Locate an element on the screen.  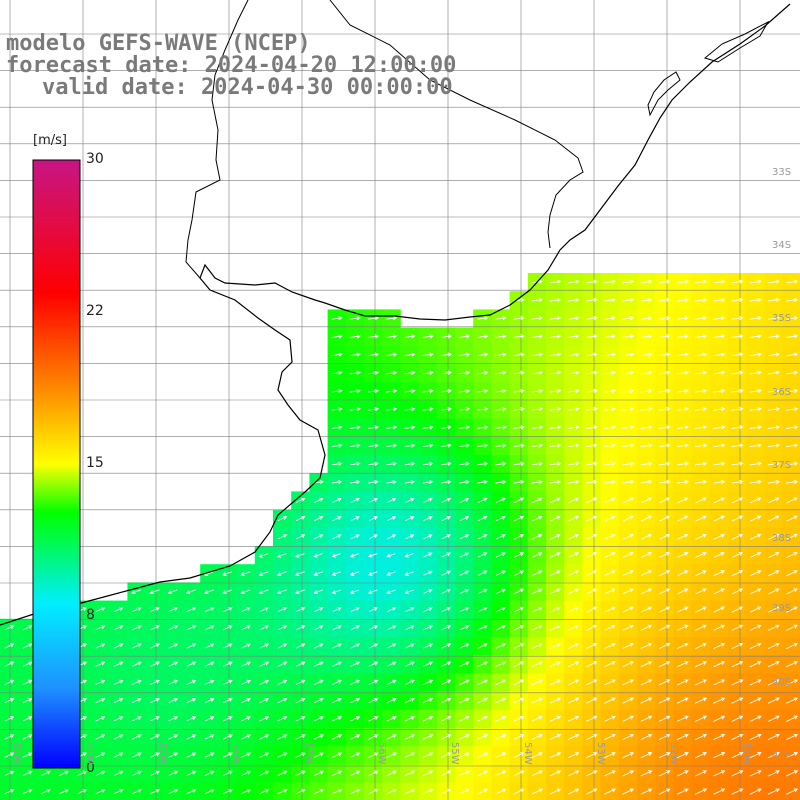
lon-label-58w: 58W is located at coordinates (235, 753).